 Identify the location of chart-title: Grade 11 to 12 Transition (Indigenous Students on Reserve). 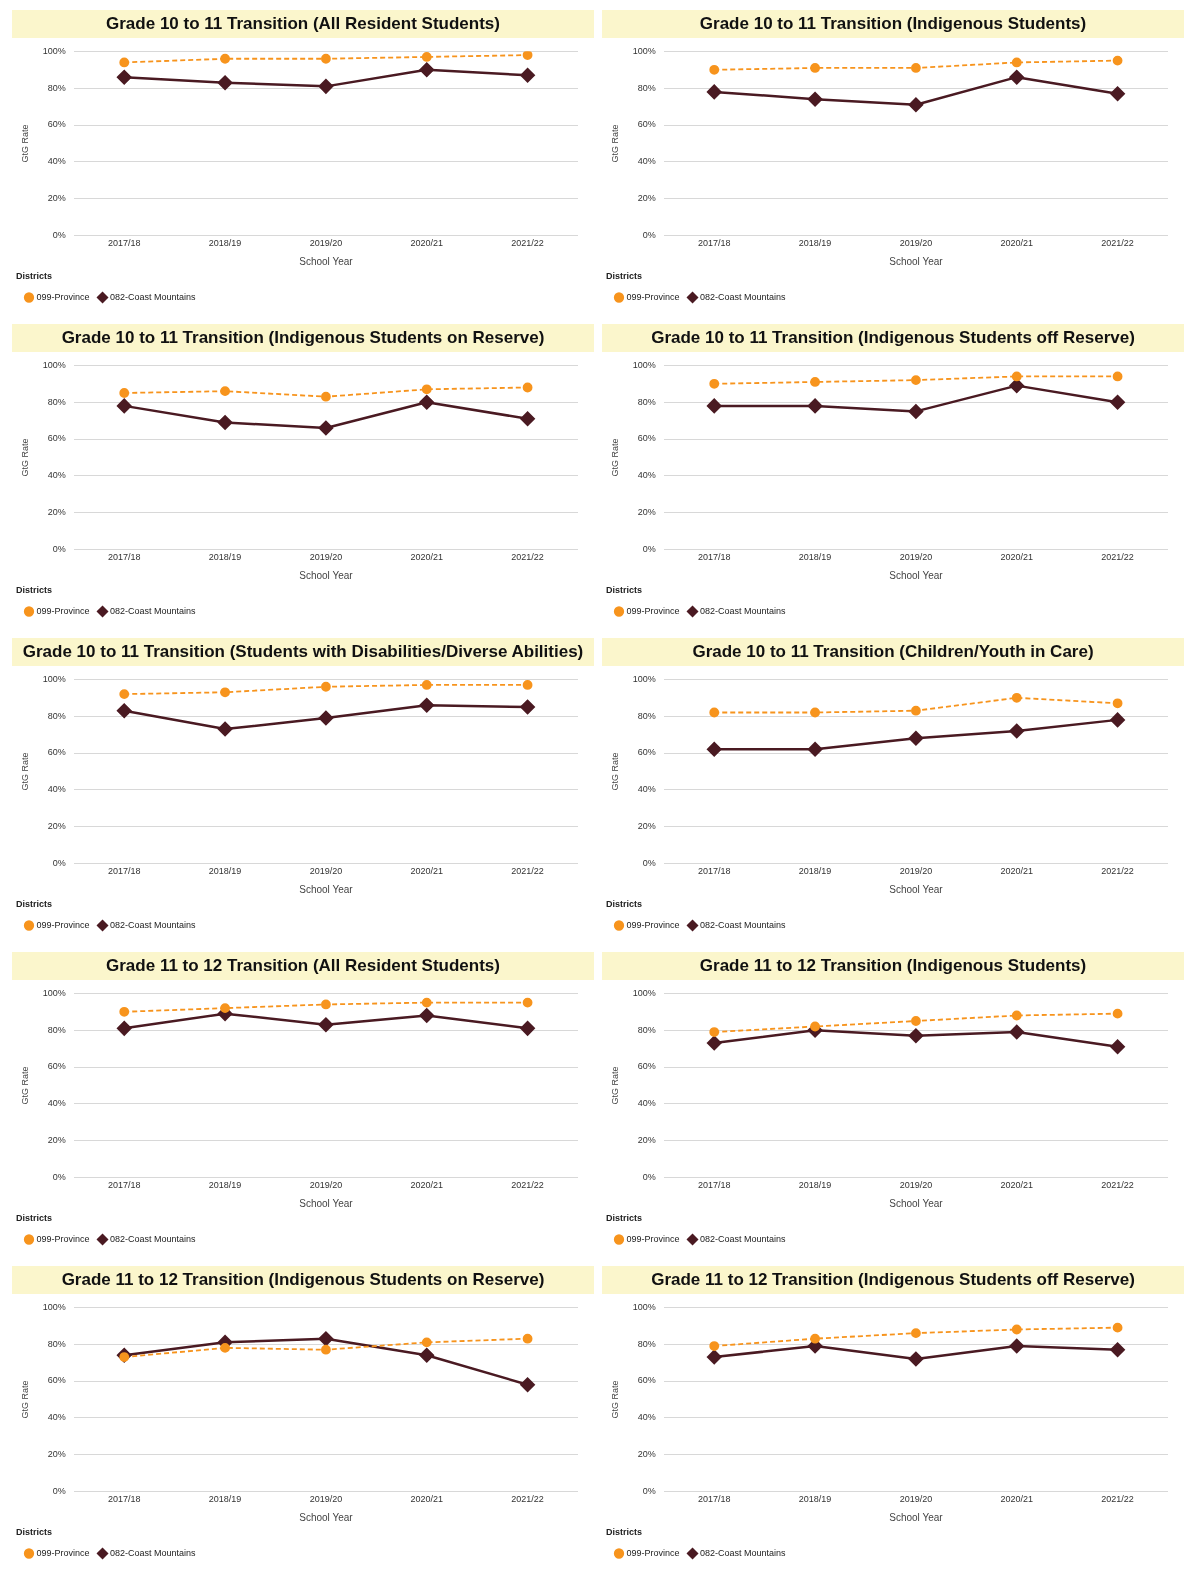
(303, 1280).